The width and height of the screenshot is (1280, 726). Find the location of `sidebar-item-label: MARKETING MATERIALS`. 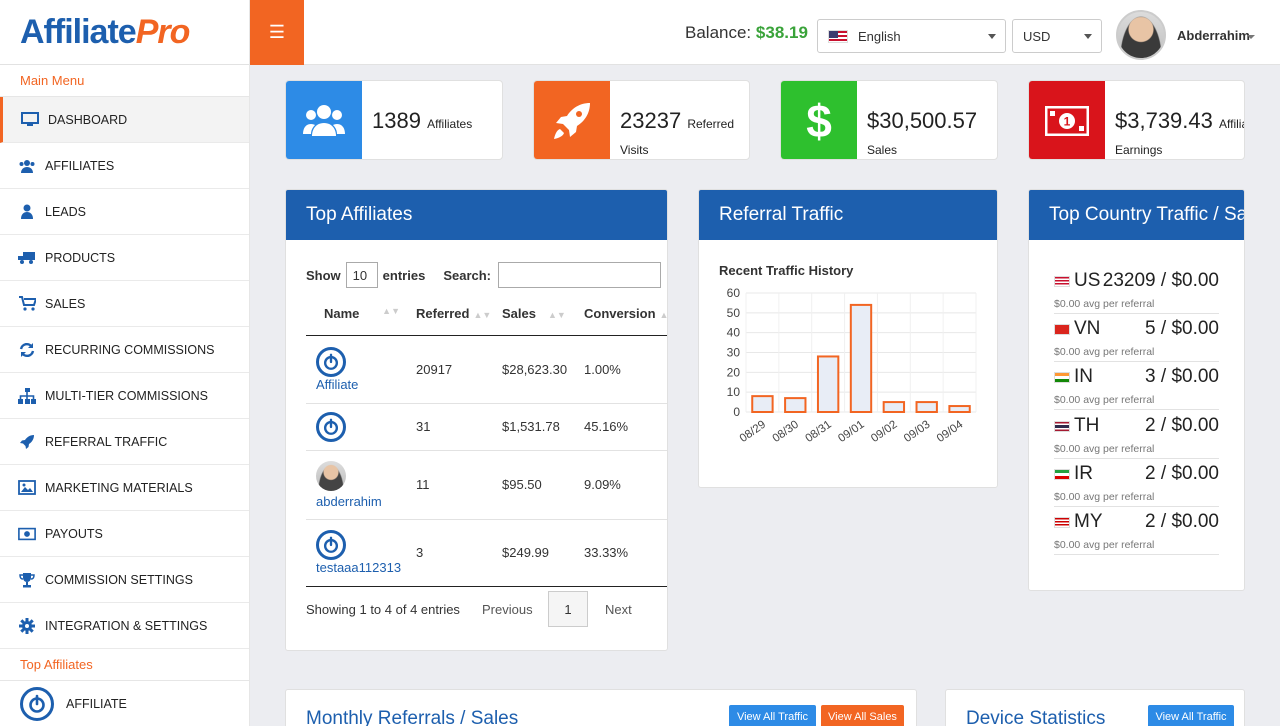

sidebar-item-label: MARKETING MATERIALS is located at coordinates (119, 487).